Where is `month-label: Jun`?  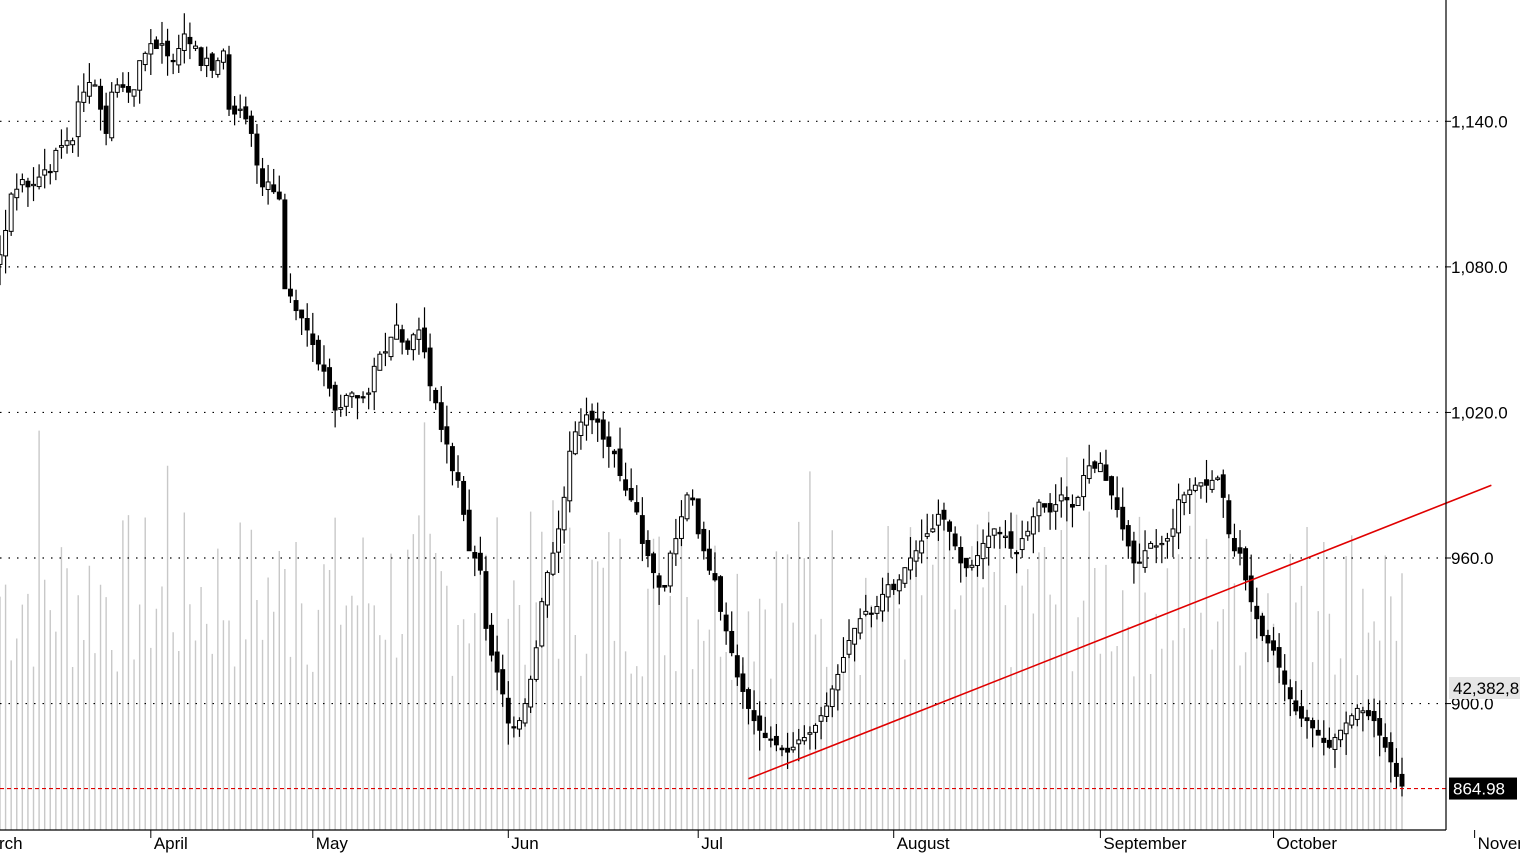 month-label: Jun is located at coordinates (524, 843).